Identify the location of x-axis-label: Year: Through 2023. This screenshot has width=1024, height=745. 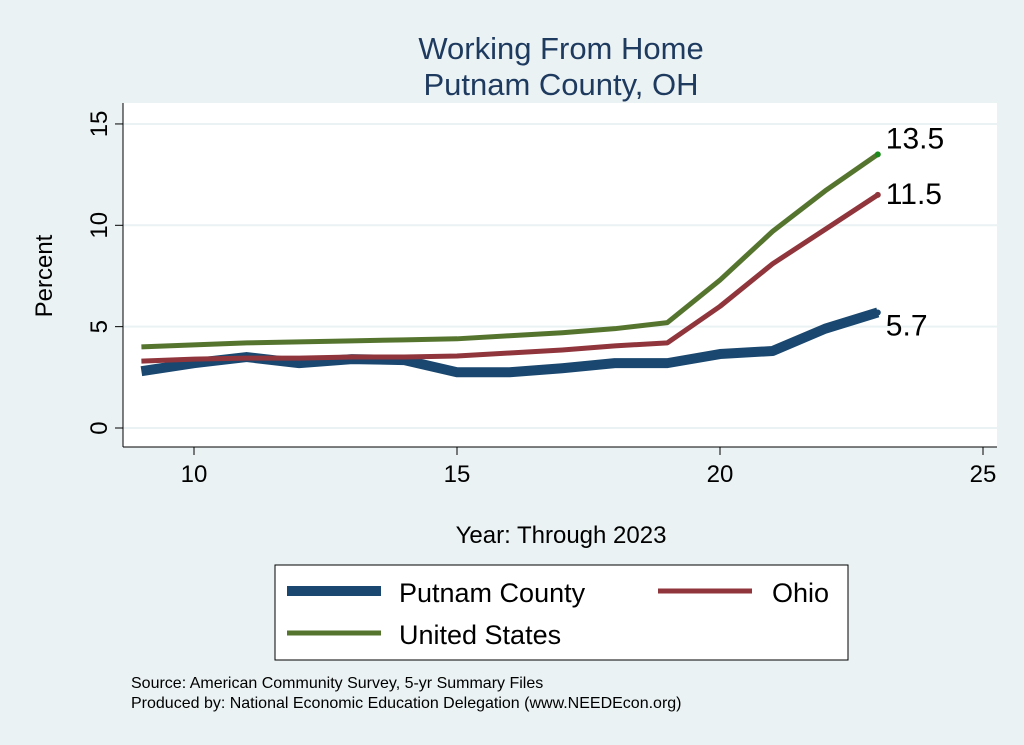
(561, 535).